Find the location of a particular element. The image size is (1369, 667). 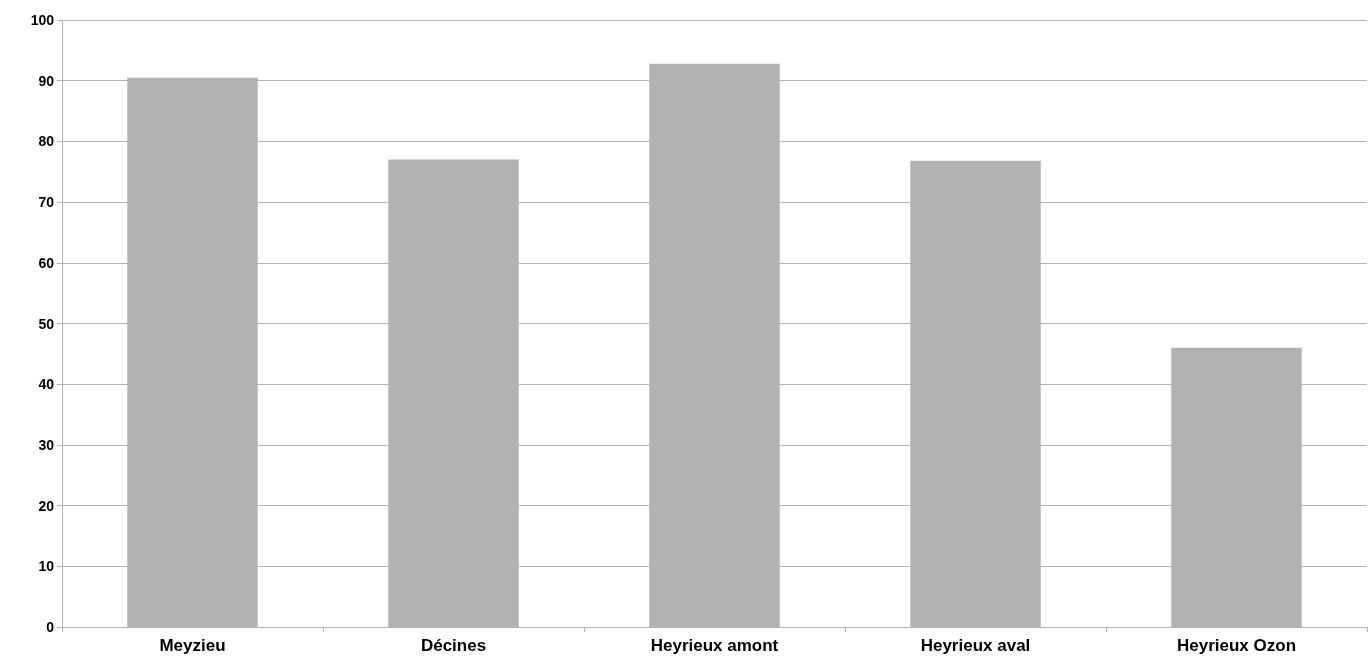

x-tick-label: Décines is located at coordinates (453, 645).